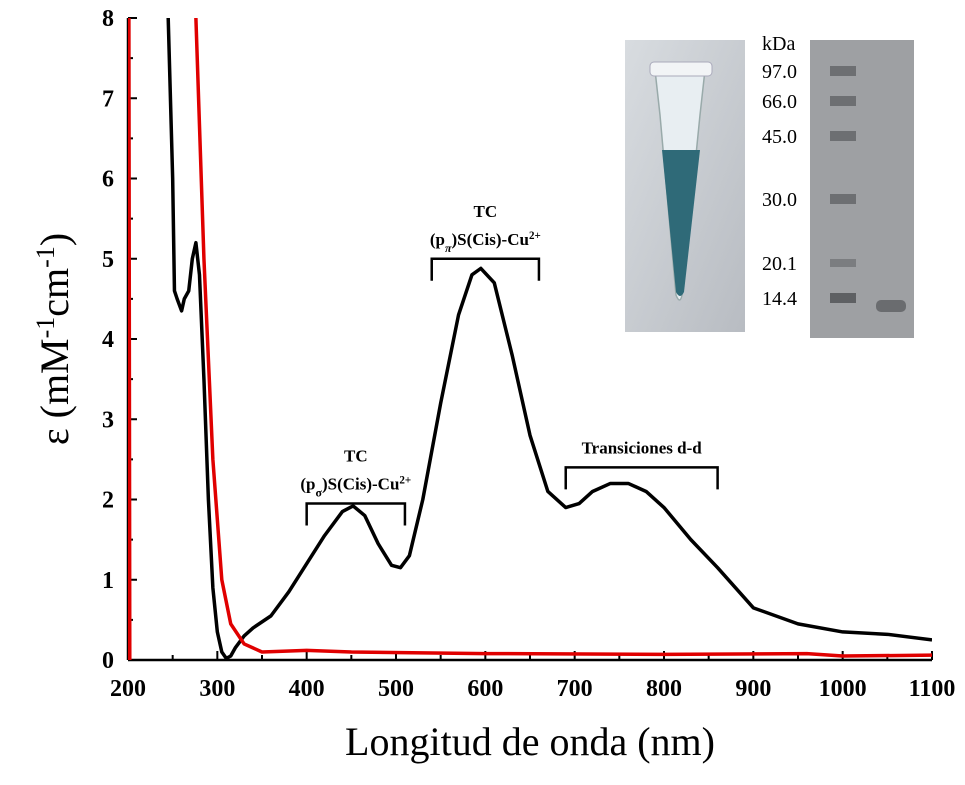 This screenshot has width=965, height=785. What do you see at coordinates (779, 171) in the screenshot?
I see `inset-labels: kDa 97.0 66.0 45.0 30.0 20.1 14.4` at bounding box center [779, 171].